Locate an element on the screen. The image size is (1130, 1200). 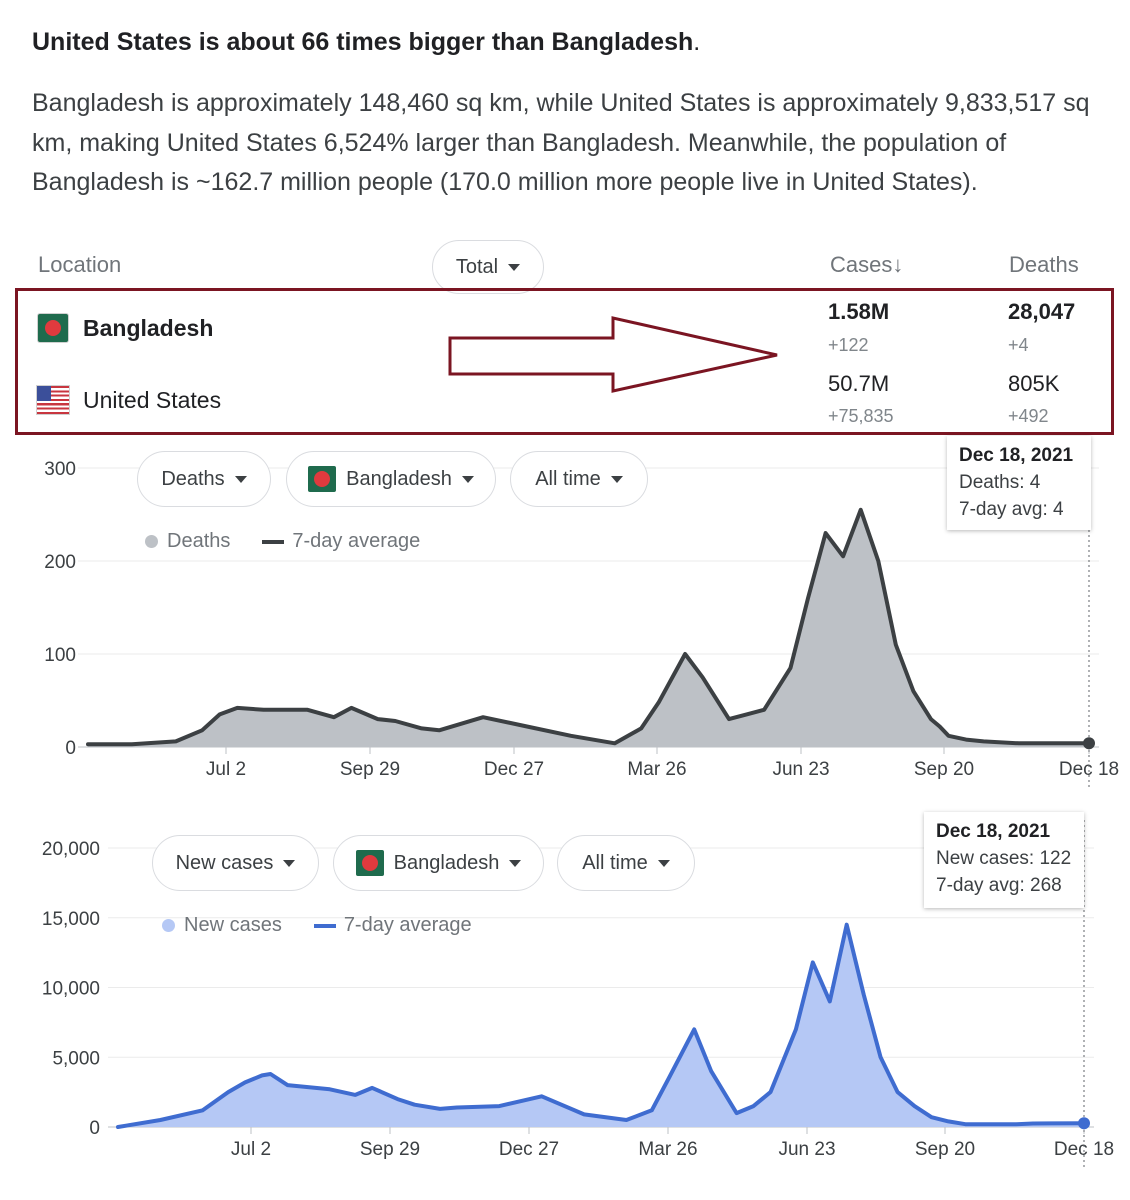
bangladesh-deaths-delta: +4 is located at coordinates (1018, 345).